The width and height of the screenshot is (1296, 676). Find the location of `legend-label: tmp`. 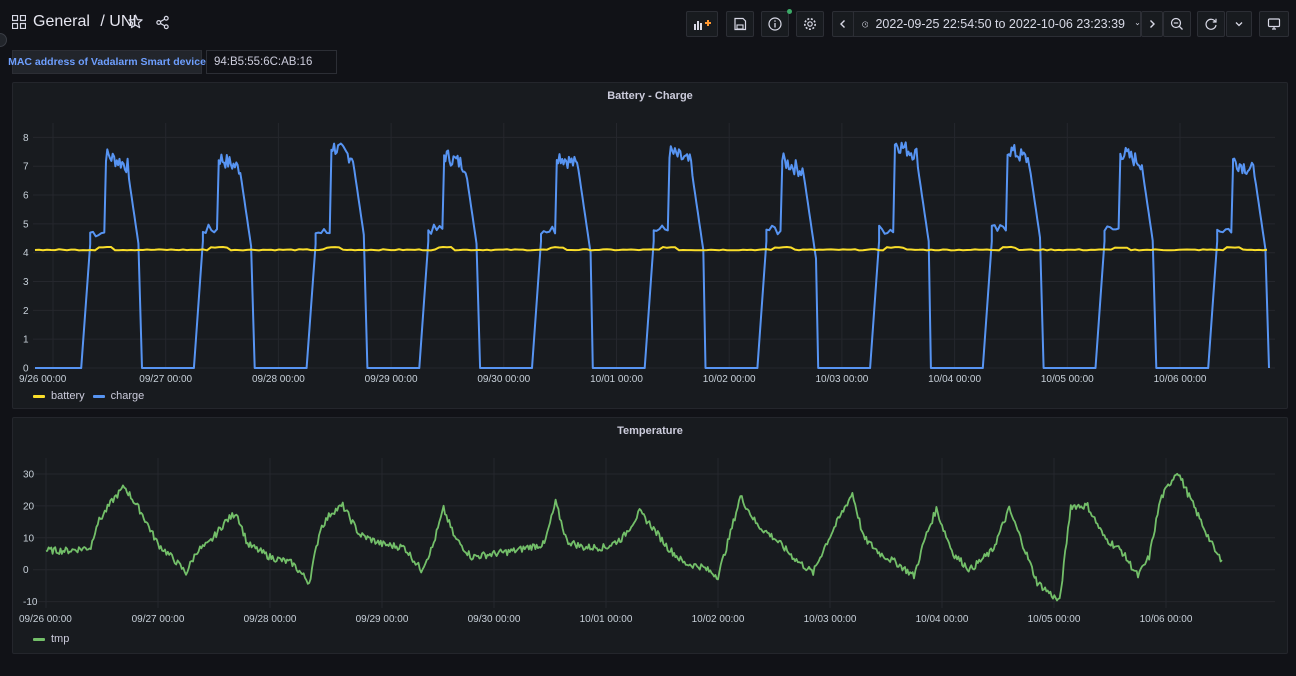

legend-label: tmp is located at coordinates (60, 639).